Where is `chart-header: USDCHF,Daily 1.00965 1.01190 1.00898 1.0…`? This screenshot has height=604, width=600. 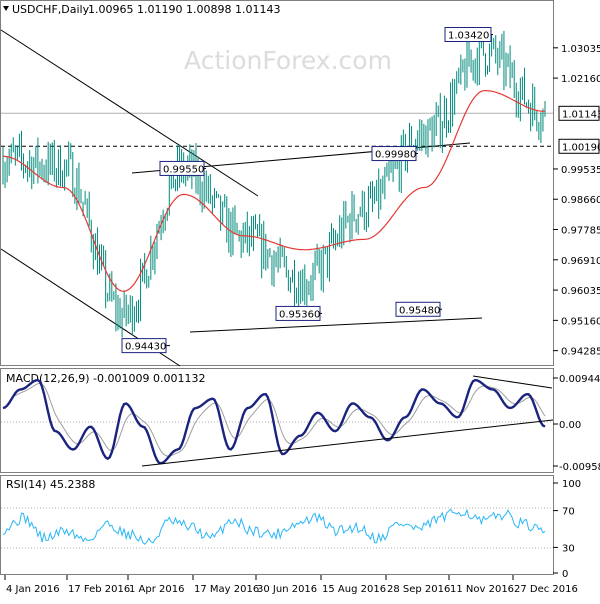
chart-header: USDCHF,Daily 1.00965 1.01190 1.00898 1.0… is located at coordinates (141, 9).